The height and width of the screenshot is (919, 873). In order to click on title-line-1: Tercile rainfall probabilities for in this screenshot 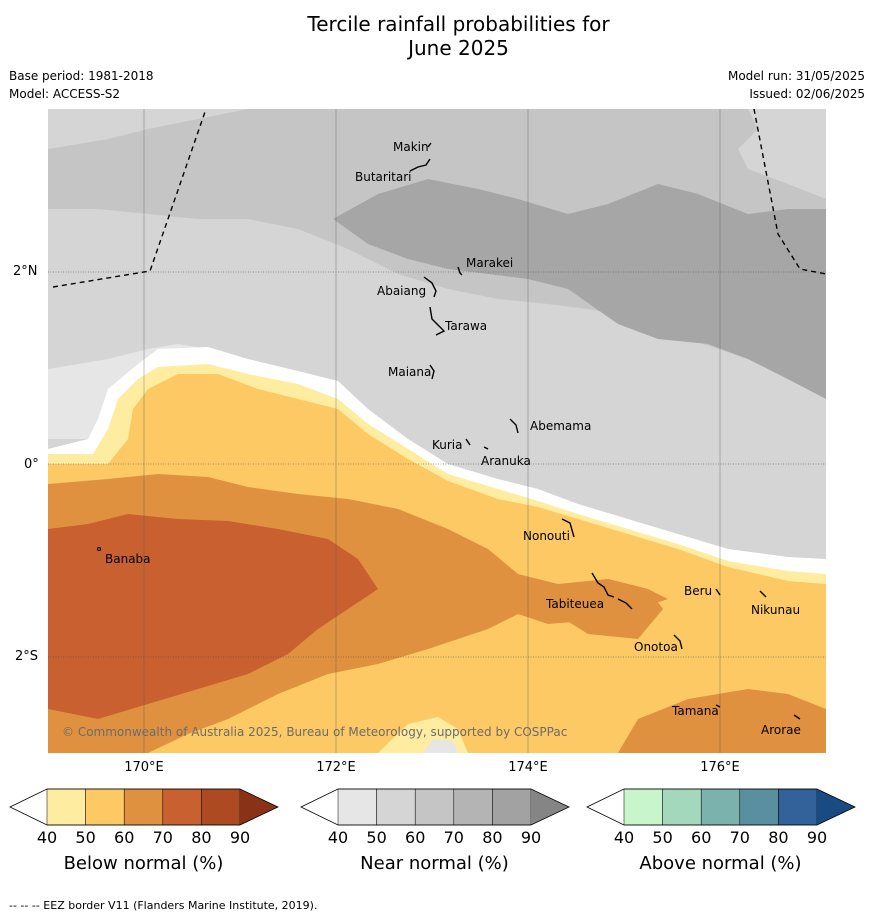, I will do `click(458, 24)`.